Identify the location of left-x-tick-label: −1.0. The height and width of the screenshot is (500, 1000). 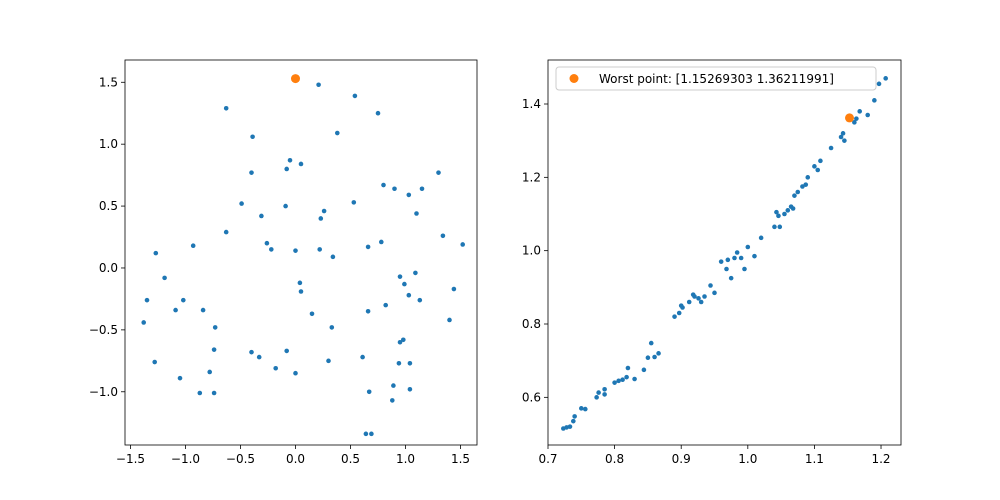
(185, 459).